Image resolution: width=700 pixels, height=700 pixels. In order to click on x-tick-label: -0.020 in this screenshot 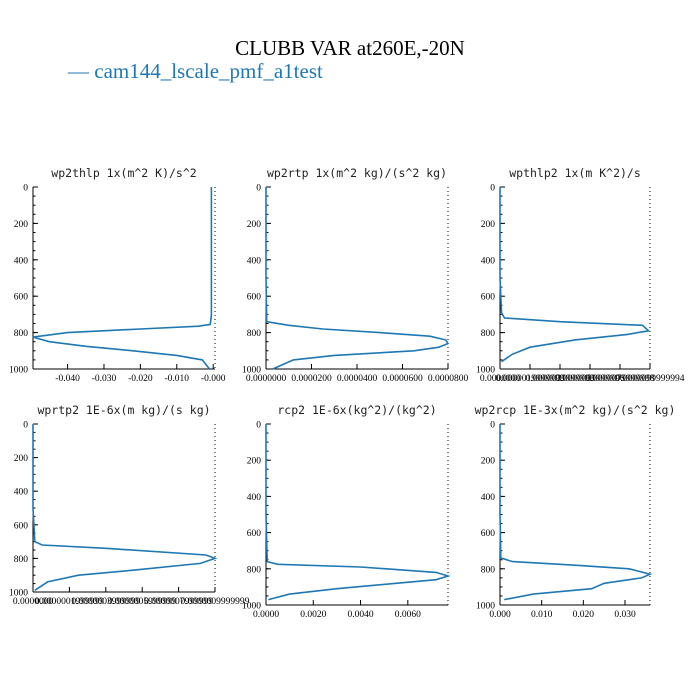, I will do `click(140, 379)`.